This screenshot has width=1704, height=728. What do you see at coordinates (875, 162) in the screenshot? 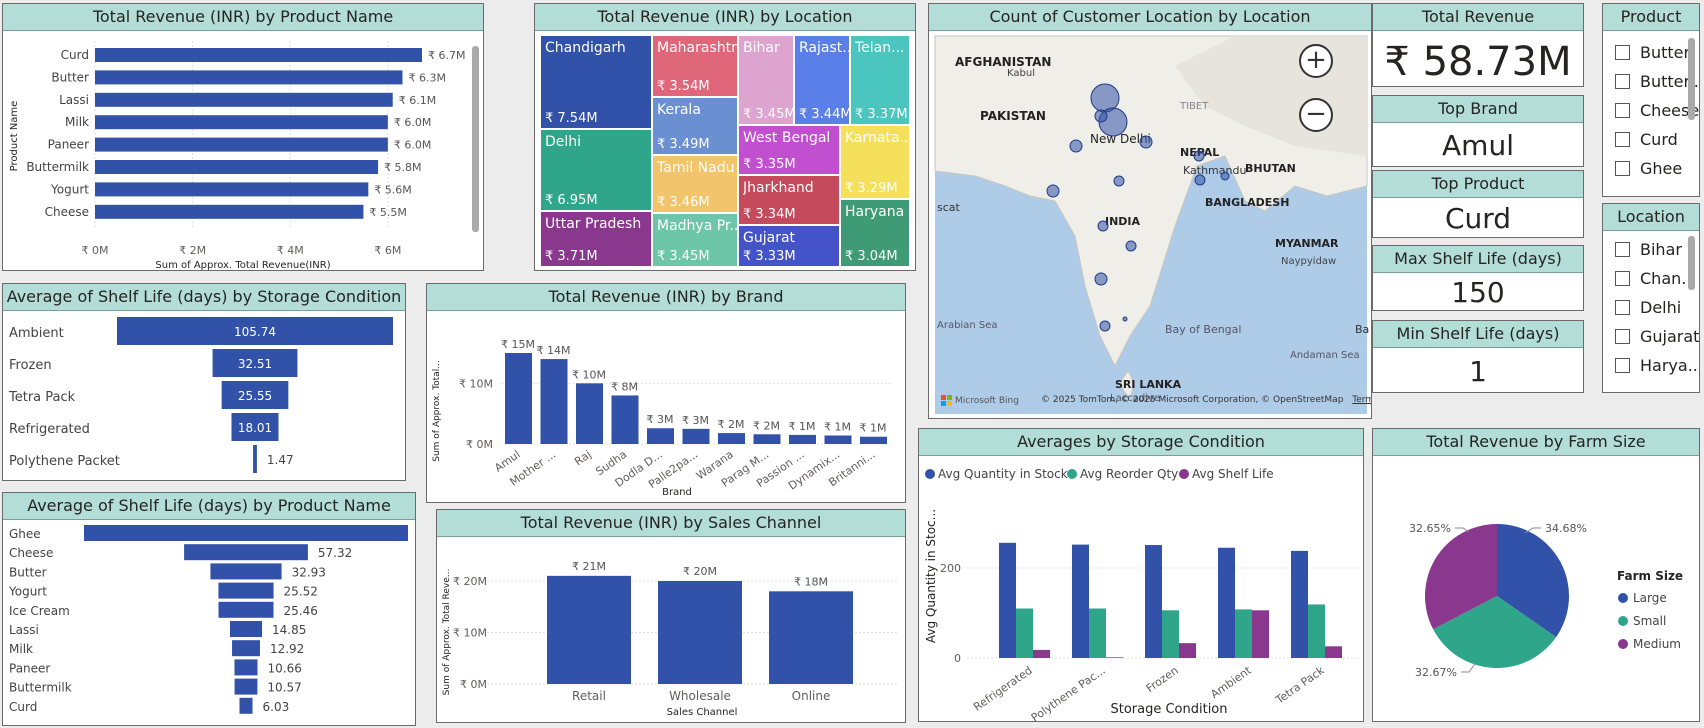
I see `treemap-cell: Karnata... ₹ 3.29M` at bounding box center [875, 162].